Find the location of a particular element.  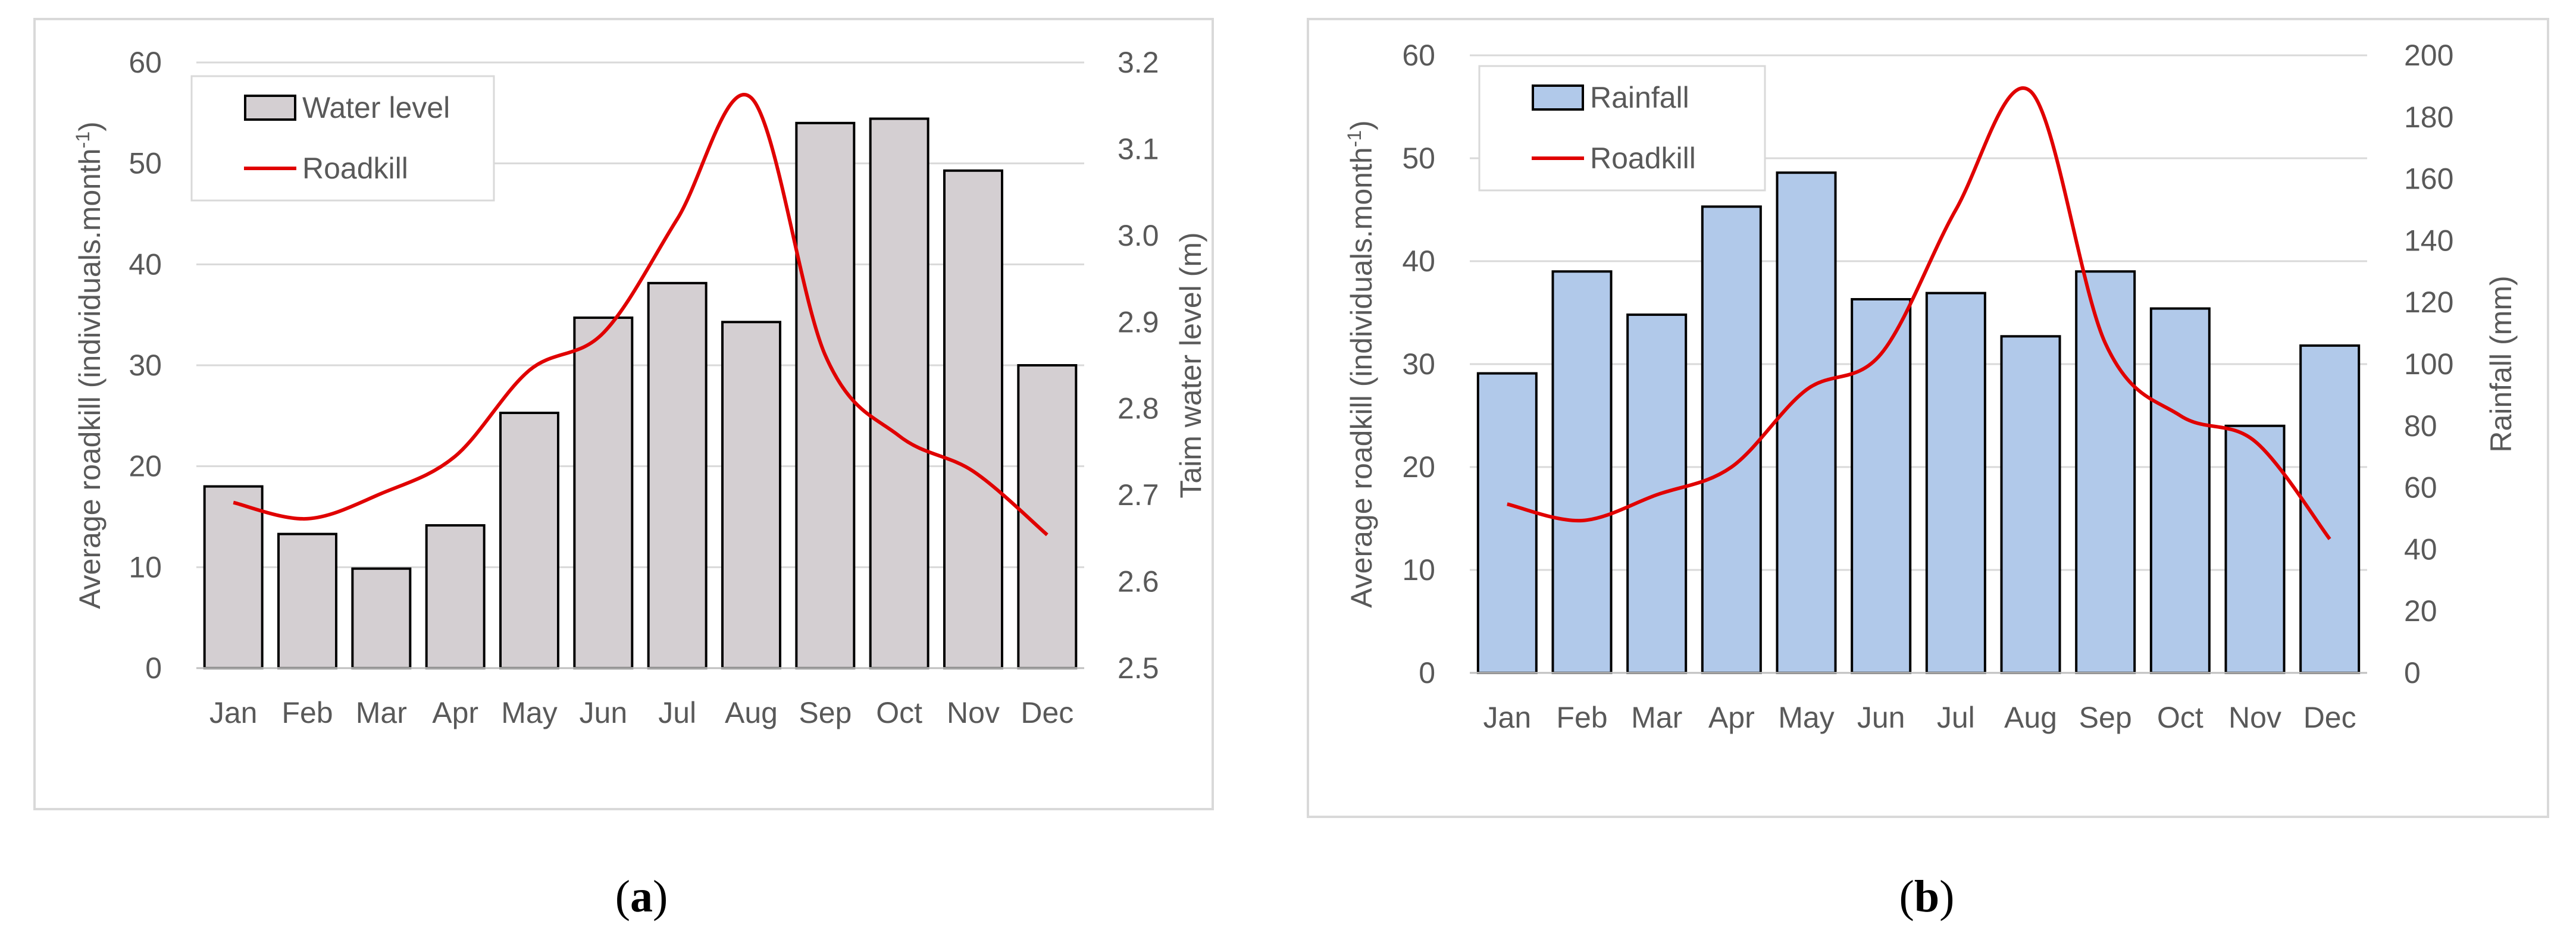

y-tick-right: 40 is located at coordinates (2420, 549).